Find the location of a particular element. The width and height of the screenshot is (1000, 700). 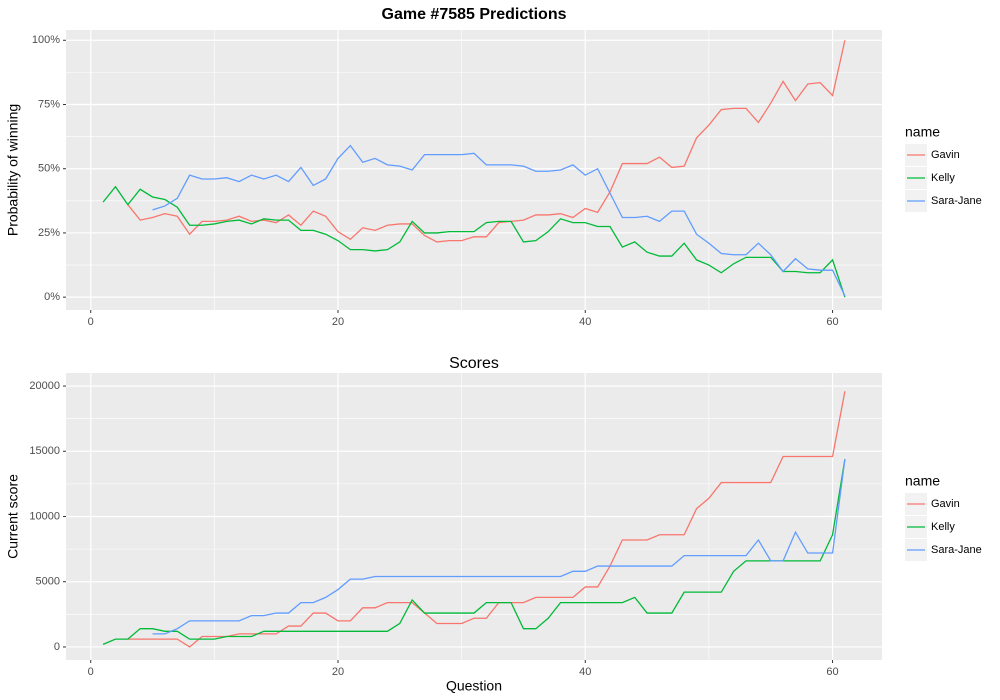

x-axis-label: Question is located at coordinates (474, 686).